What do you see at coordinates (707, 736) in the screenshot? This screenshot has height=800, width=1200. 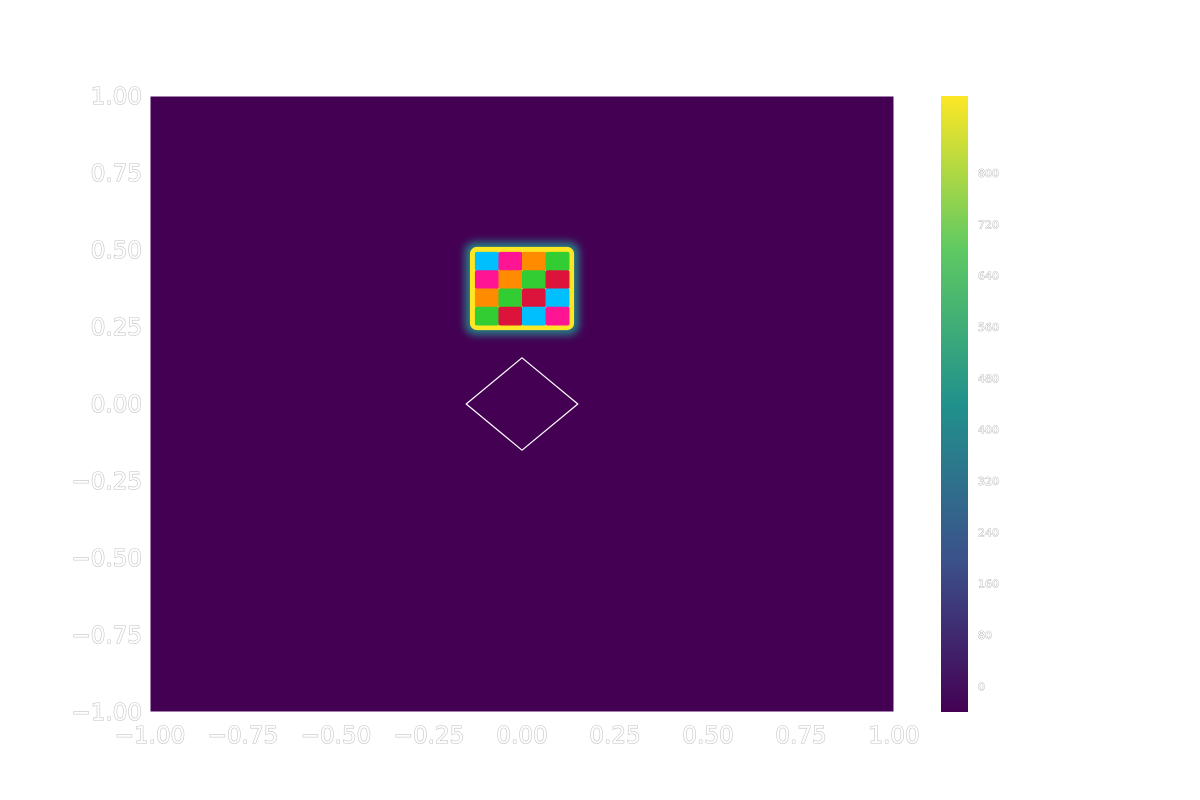 I see `x-tick-label: 0.50` at bounding box center [707, 736].